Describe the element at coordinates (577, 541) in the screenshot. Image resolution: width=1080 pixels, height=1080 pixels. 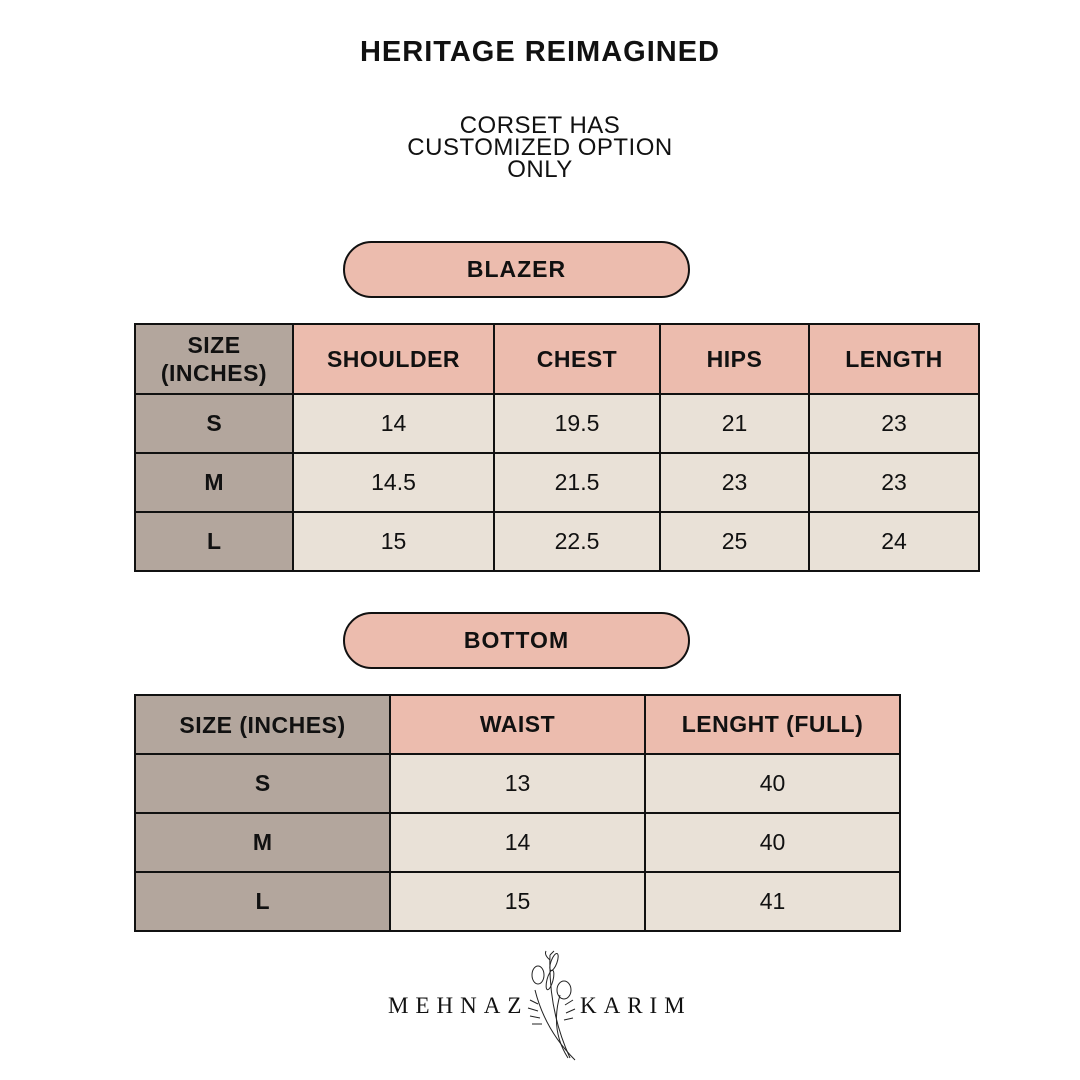
I see `value-cell: 22.5` at that location.